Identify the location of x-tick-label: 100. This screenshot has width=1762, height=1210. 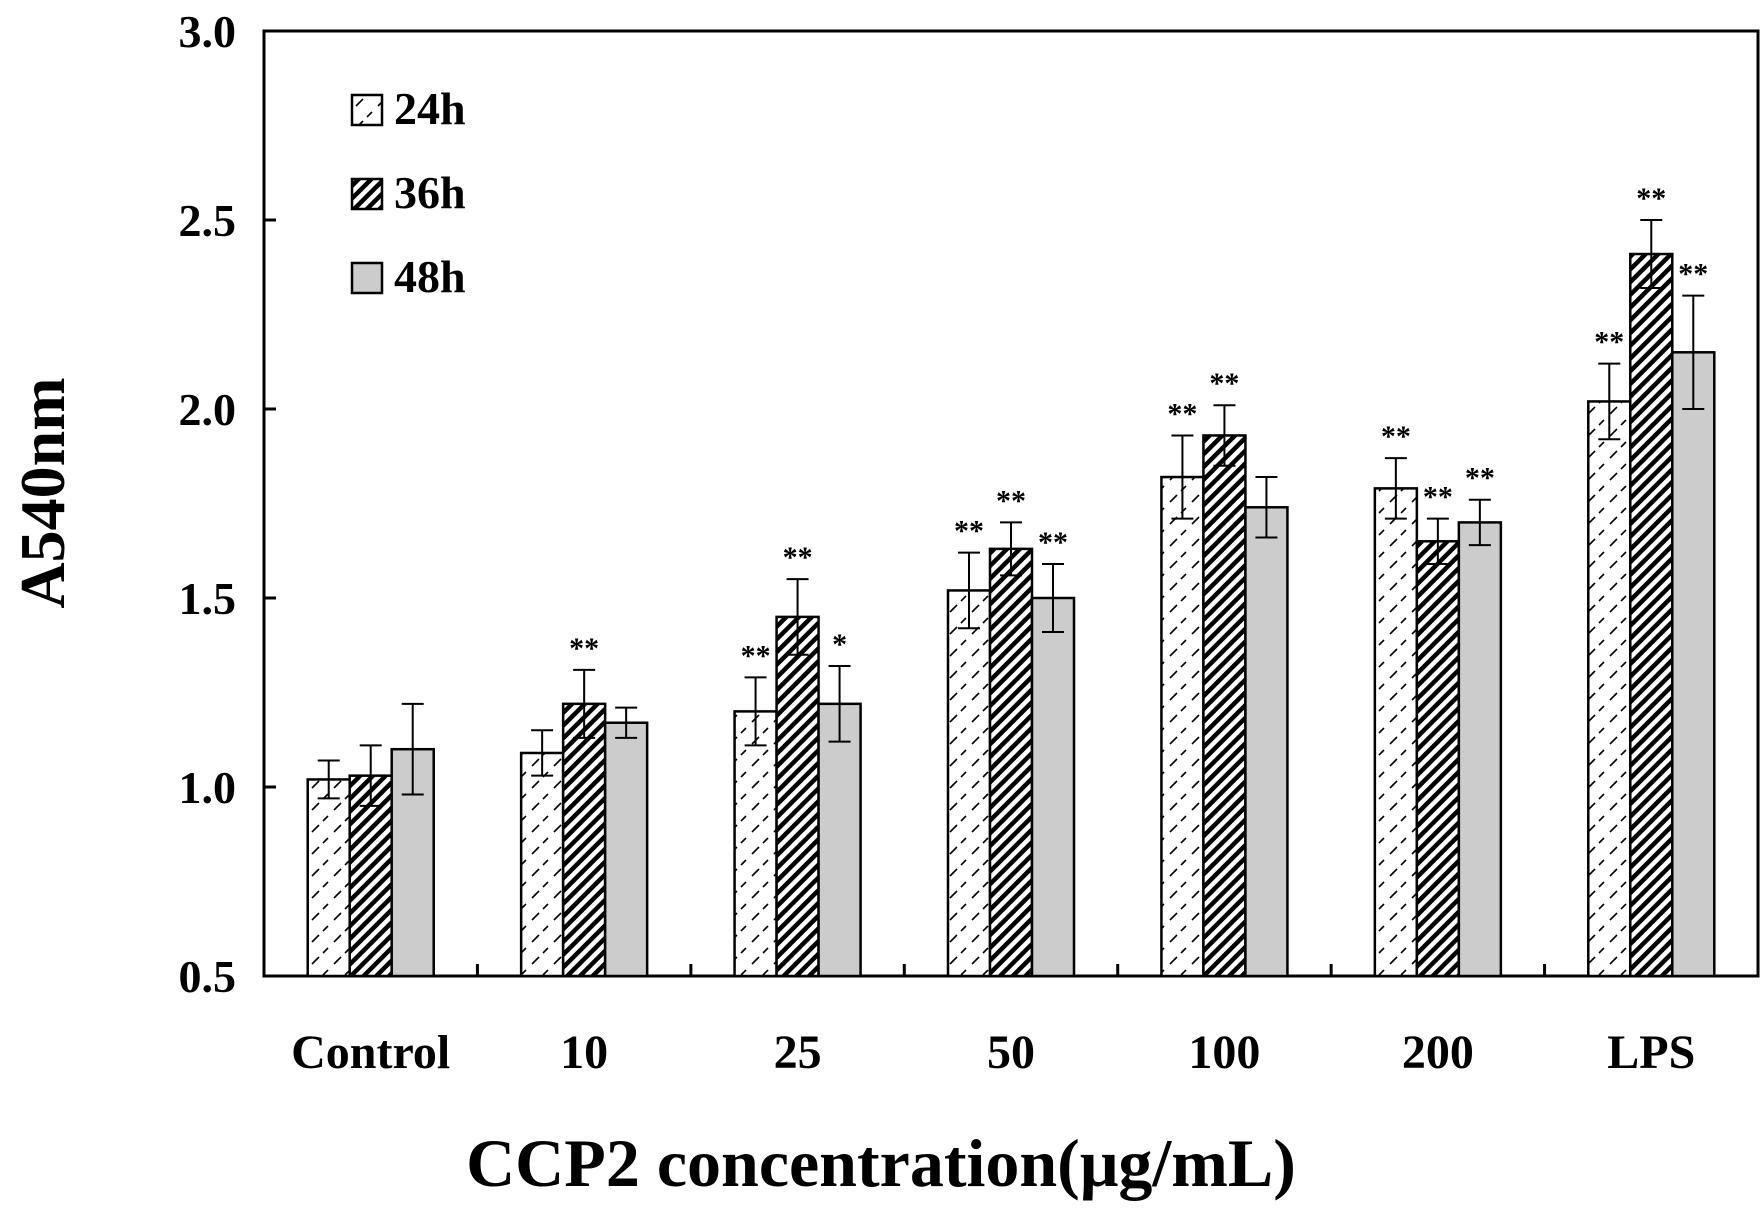
(1224, 1052).